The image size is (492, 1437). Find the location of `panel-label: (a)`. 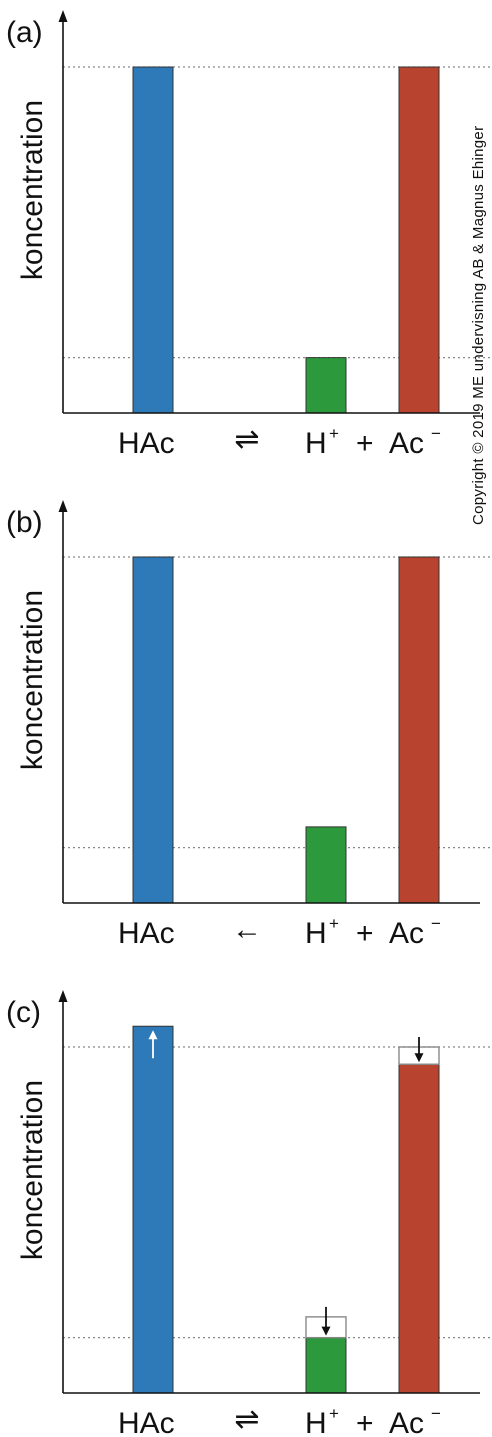

panel-label: (a) is located at coordinates (24, 32).